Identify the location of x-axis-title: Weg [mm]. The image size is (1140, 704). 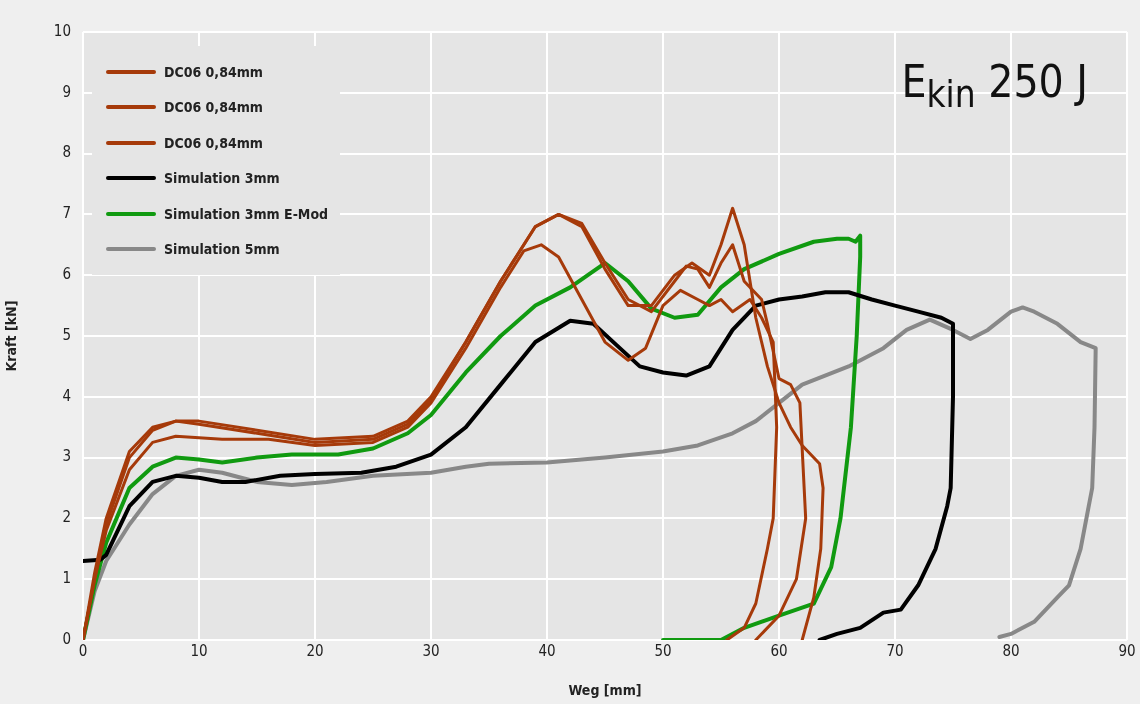
(605, 690).